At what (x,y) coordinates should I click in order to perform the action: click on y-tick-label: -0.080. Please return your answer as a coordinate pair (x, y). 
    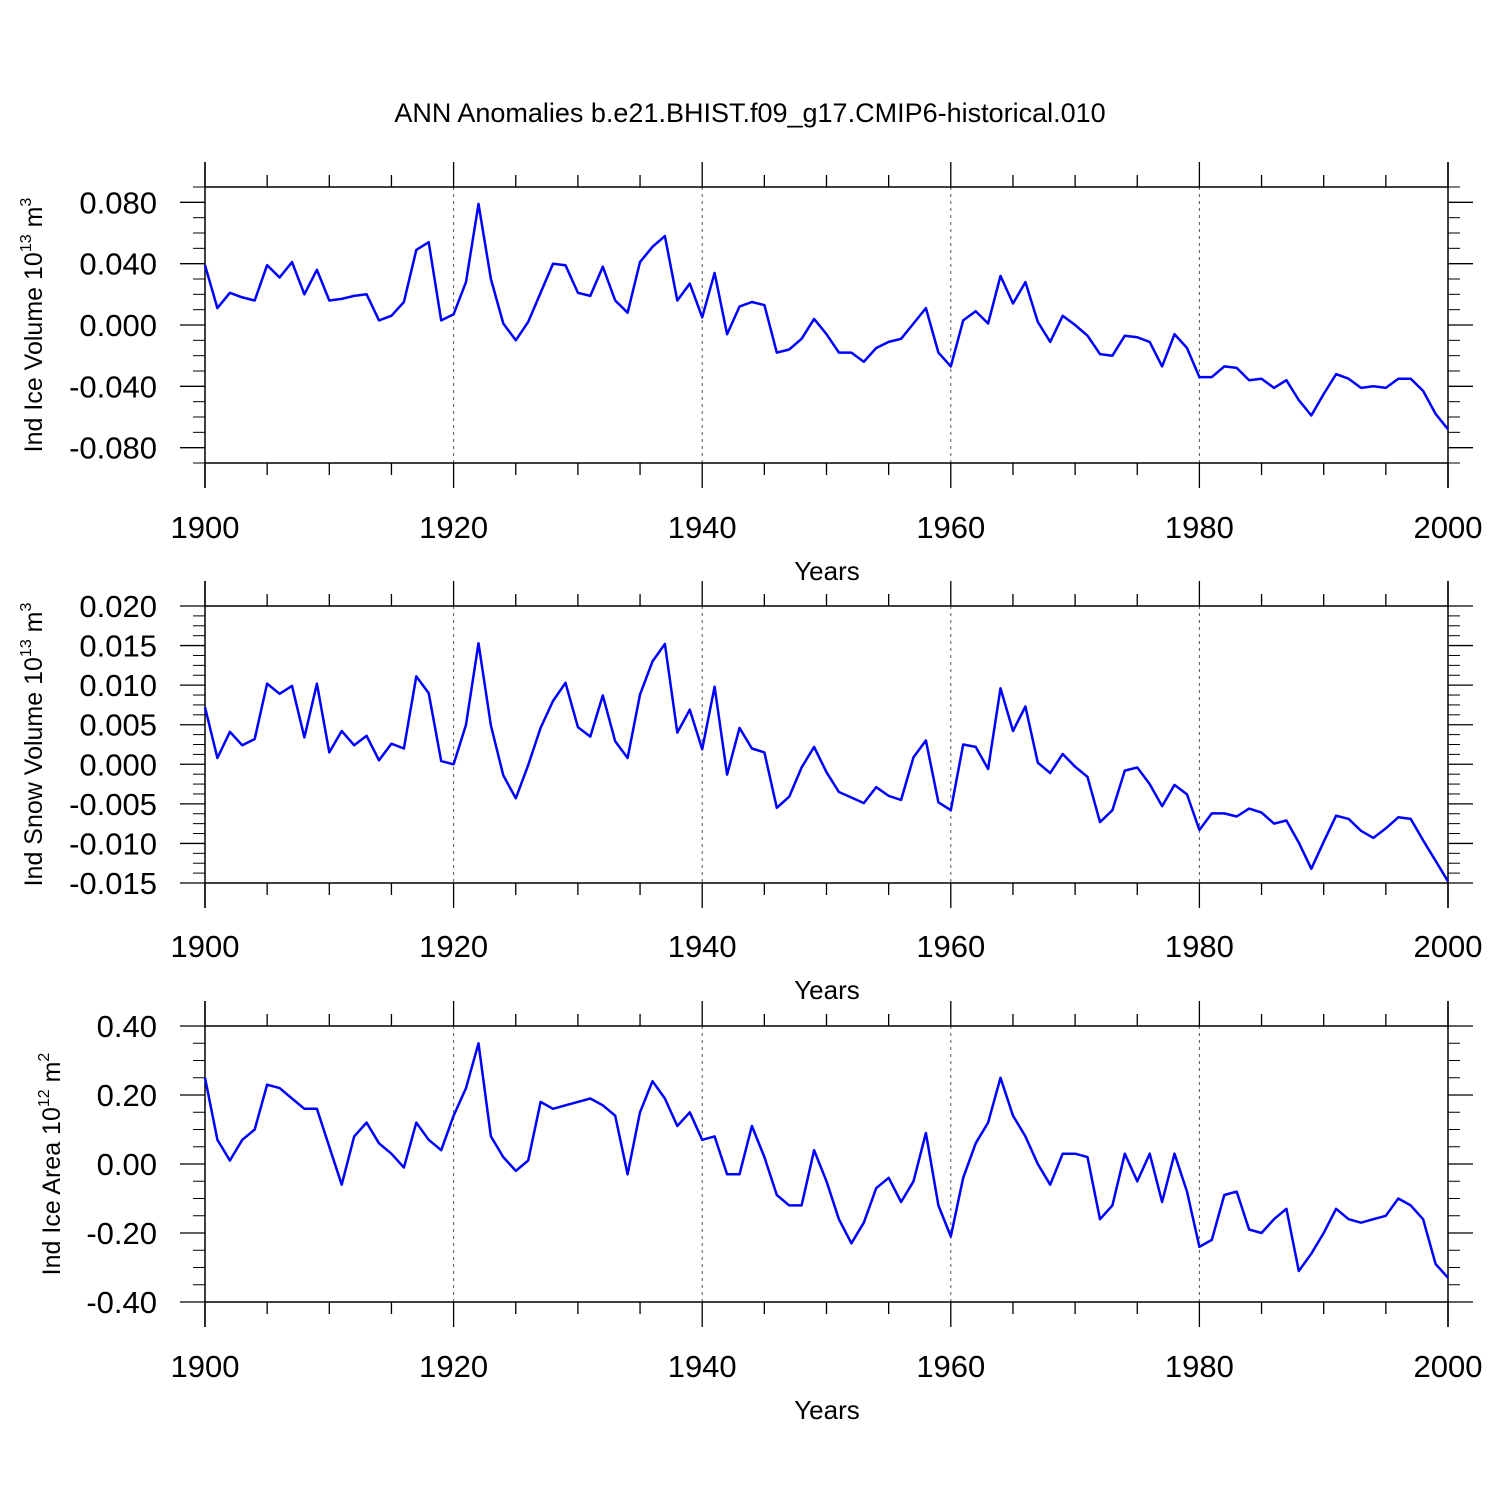
    Looking at the image, I should click on (113, 448).